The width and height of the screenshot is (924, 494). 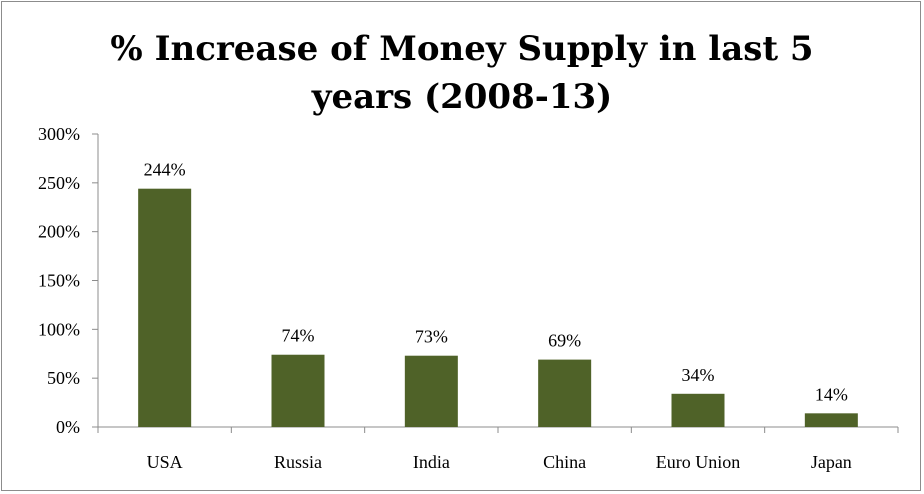 What do you see at coordinates (431, 462) in the screenshot?
I see `x-tick-label: India` at bounding box center [431, 462].